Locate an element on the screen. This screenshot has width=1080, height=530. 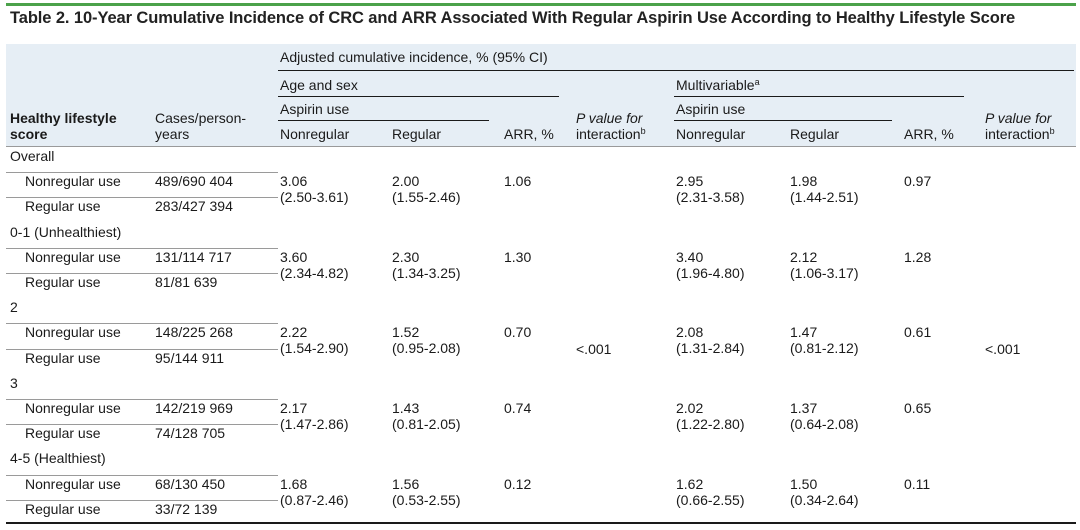
agesex-regular-ci: (1.55-2.46) is located at coordinates (426, 197).